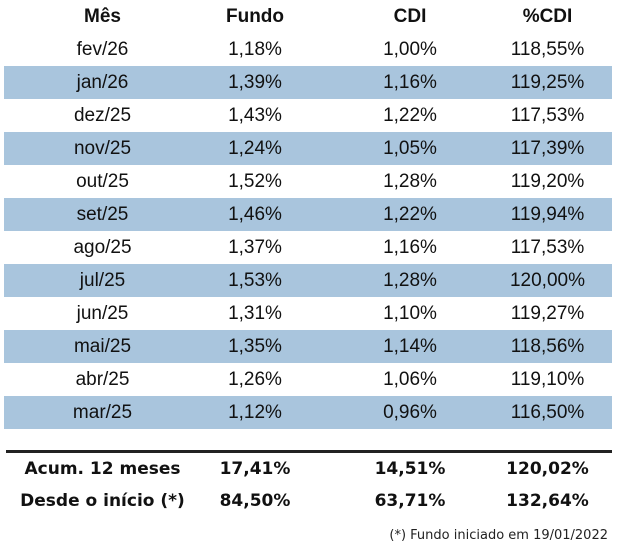 The height and width of the screenshot is (555, 620). I want to click on cell-pct-cdi: 119,20%, so click(547, 181).